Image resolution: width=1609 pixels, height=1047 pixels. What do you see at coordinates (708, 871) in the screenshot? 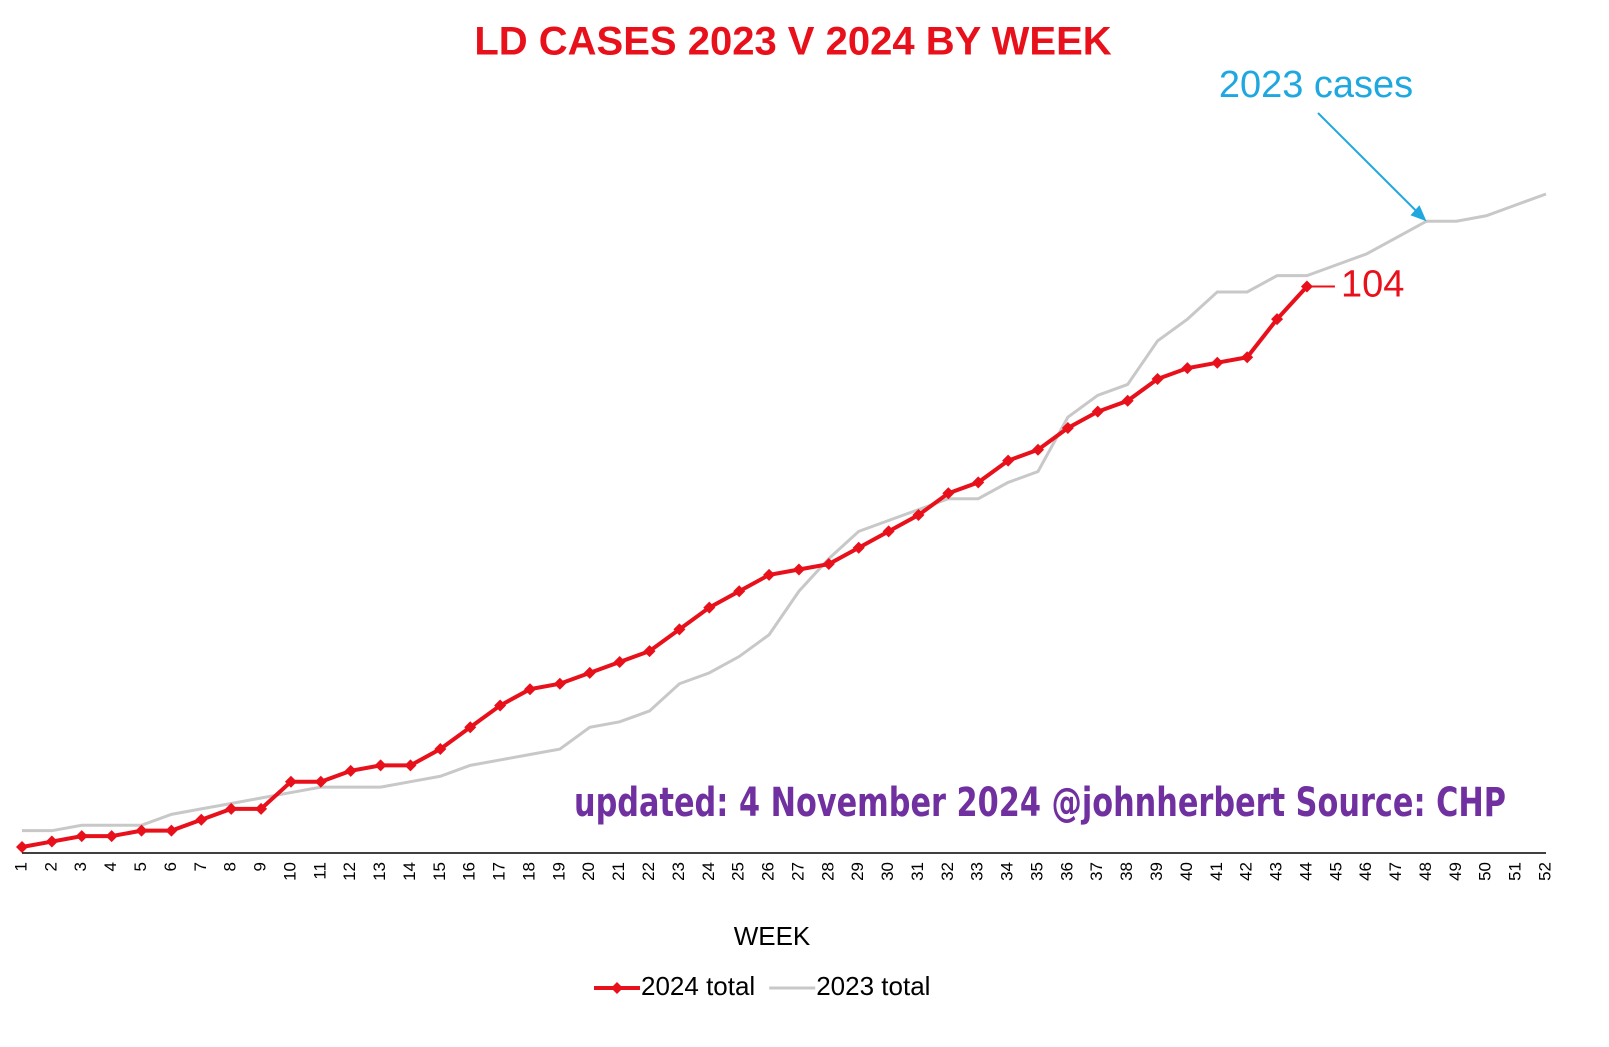
I see `x-tick-label: 24` at bounding box center [708, 871].